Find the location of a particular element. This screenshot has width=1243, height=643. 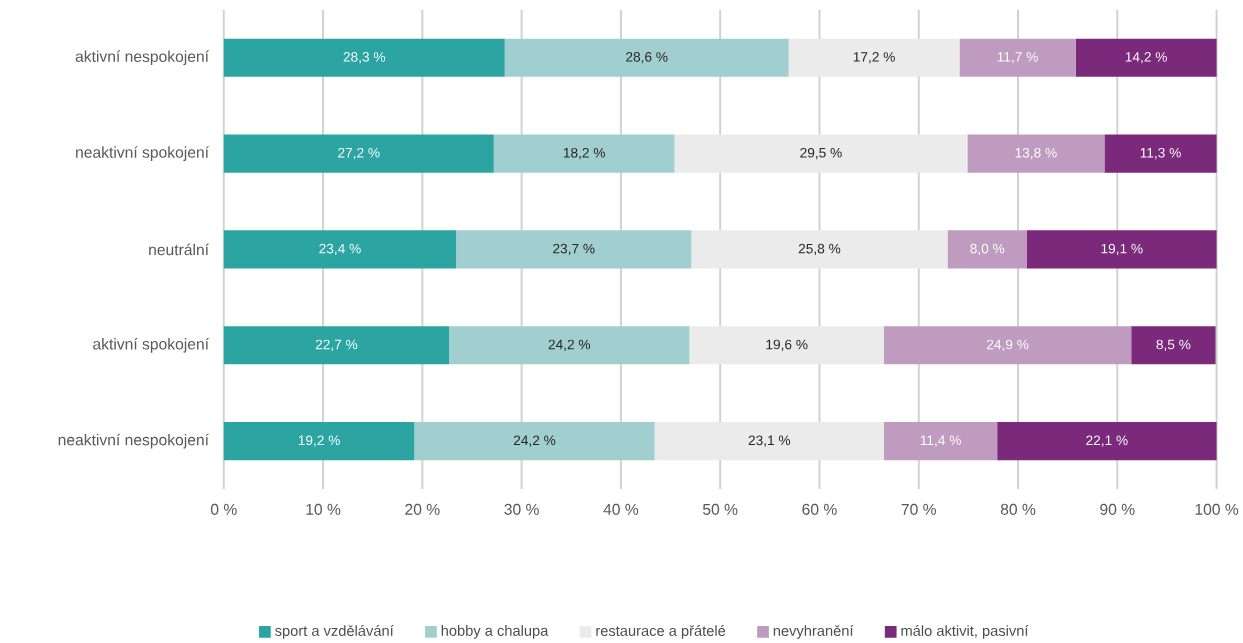

y-tick-label: aktivní nespokojení is located at coordinates (142, 58).